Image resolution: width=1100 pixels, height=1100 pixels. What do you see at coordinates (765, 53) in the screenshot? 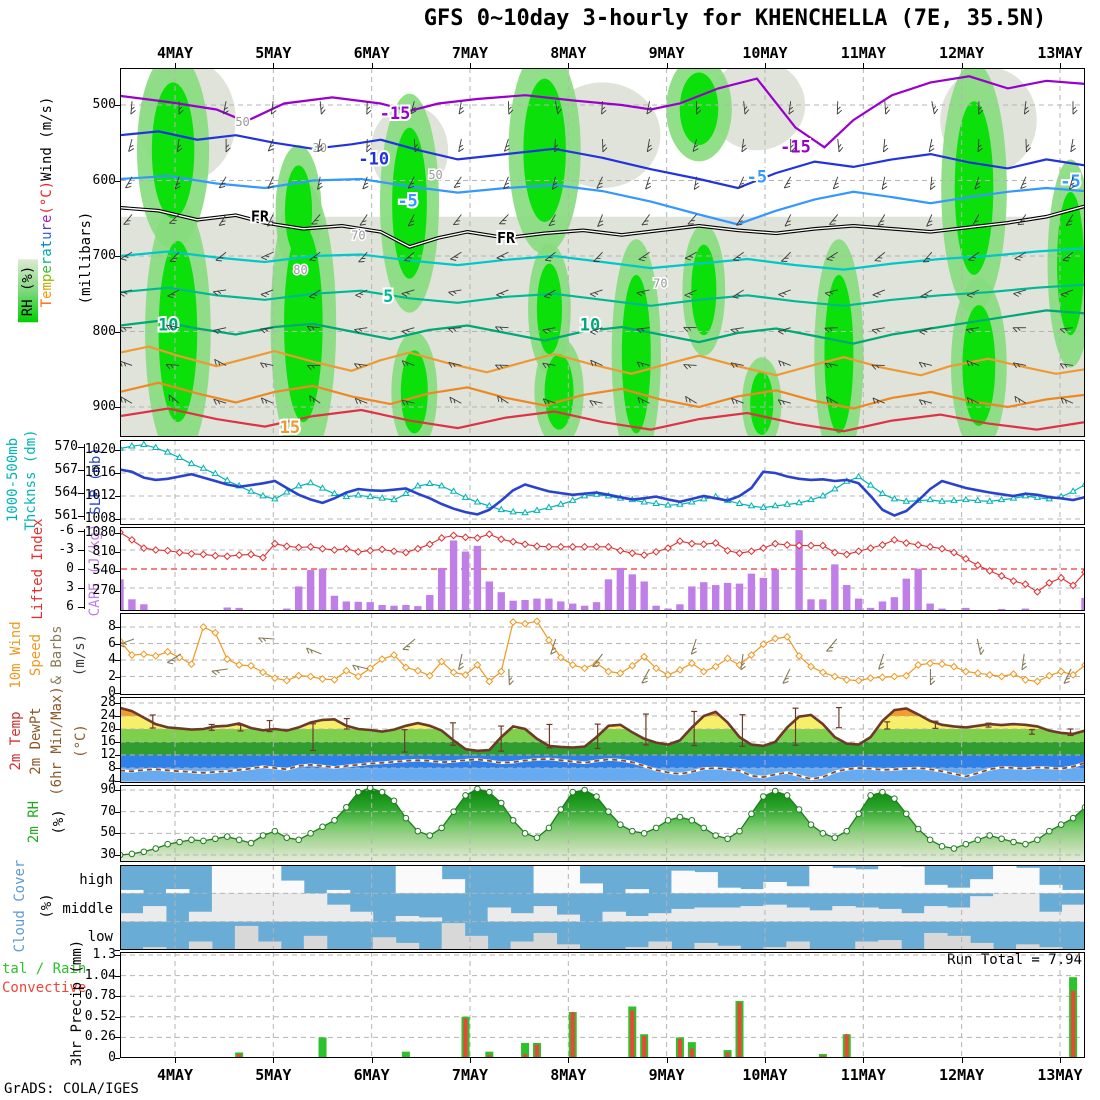
I see `date-label-top: 10MAY` at bounding box center [765, 53].